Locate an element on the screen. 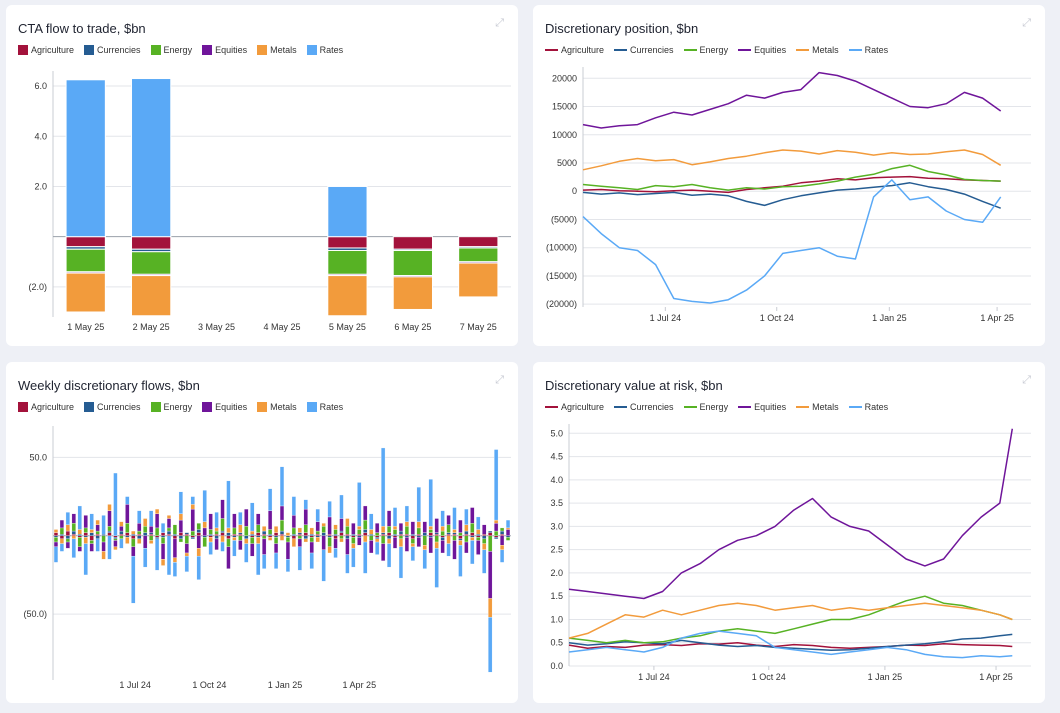  series-line-energy is located at coordinates (791, 177).